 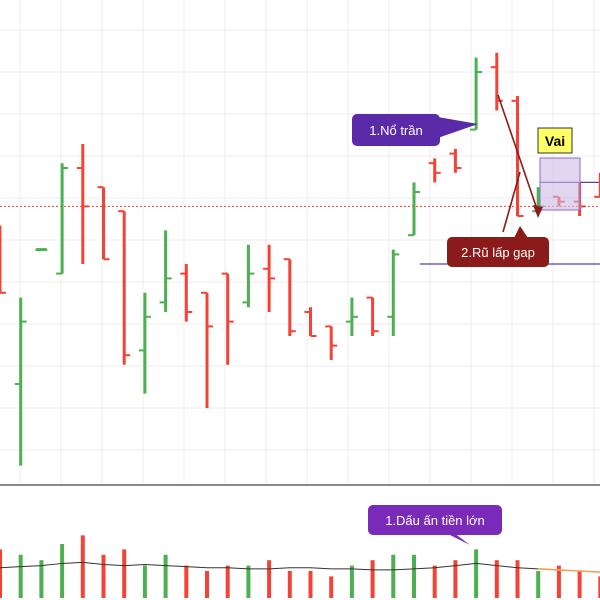 What do you see at coordinates (511, 202) in the screenshot?
I see `arrow-gap-fill-right` at bounding box center [511, 202].